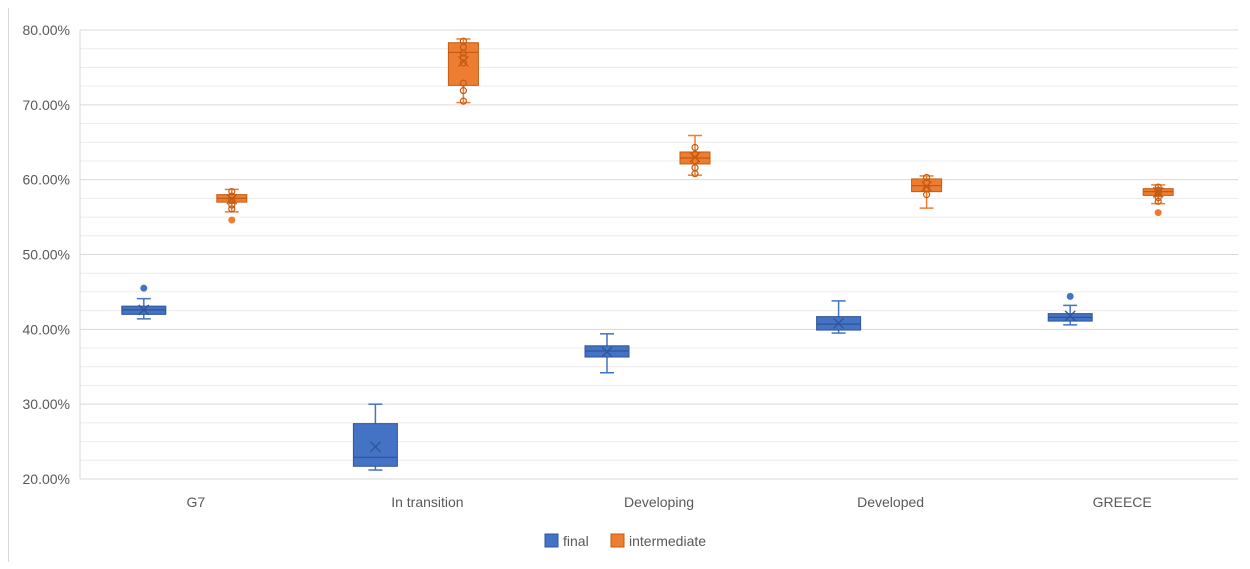 The height and width of the screenshot is (569, 1250). I want to click on y-tick-label: 20.00%, so click(46, 479).